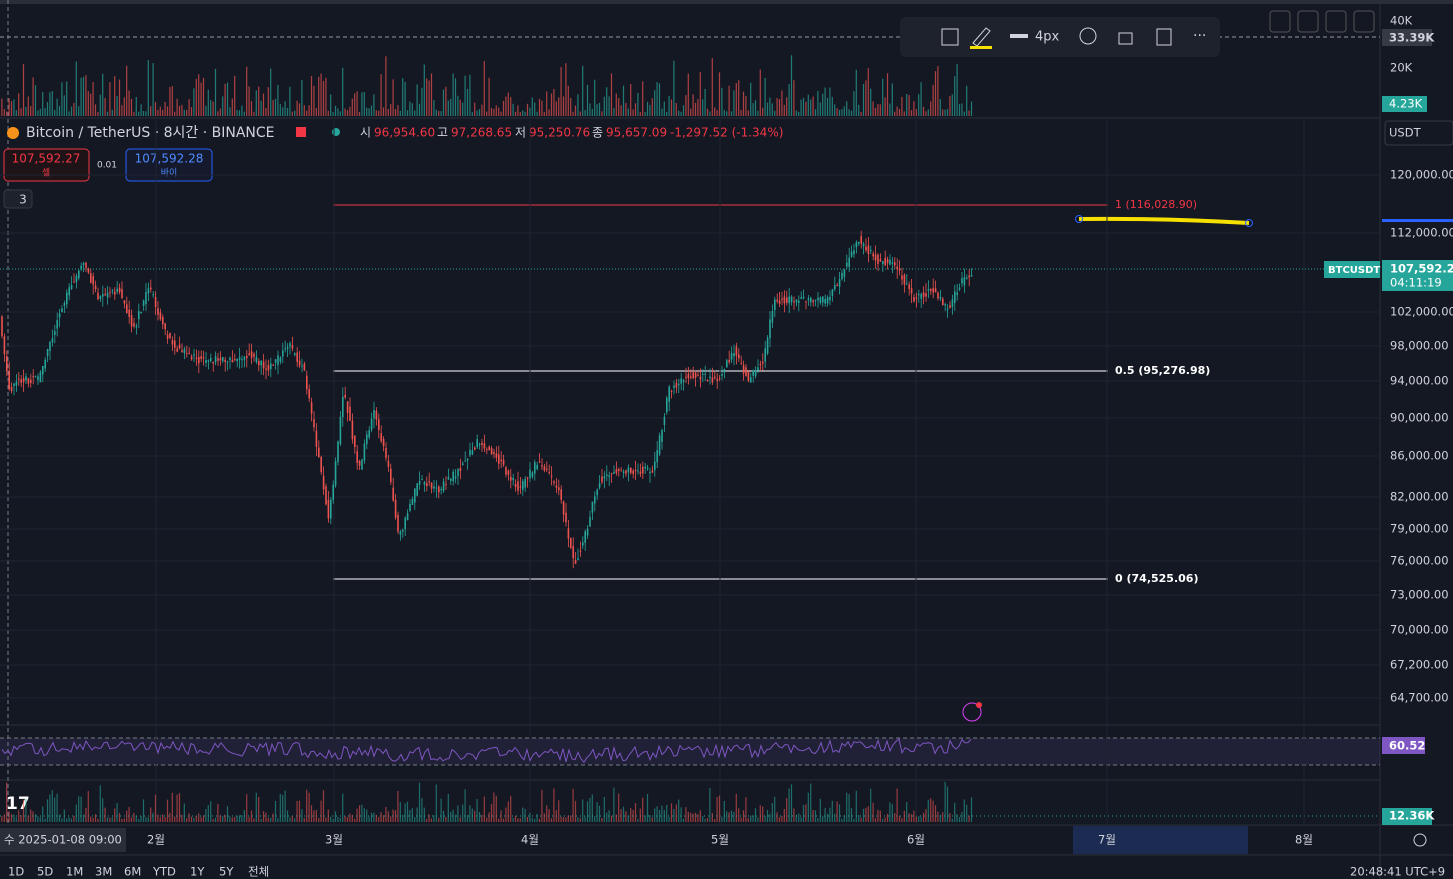 The width and height of the screenshot is (1453, 879). What do you see at coordinates (1047, 37) in the screenshot?
I see `stroke-width: 4px` at bounding box center [1047, 37].